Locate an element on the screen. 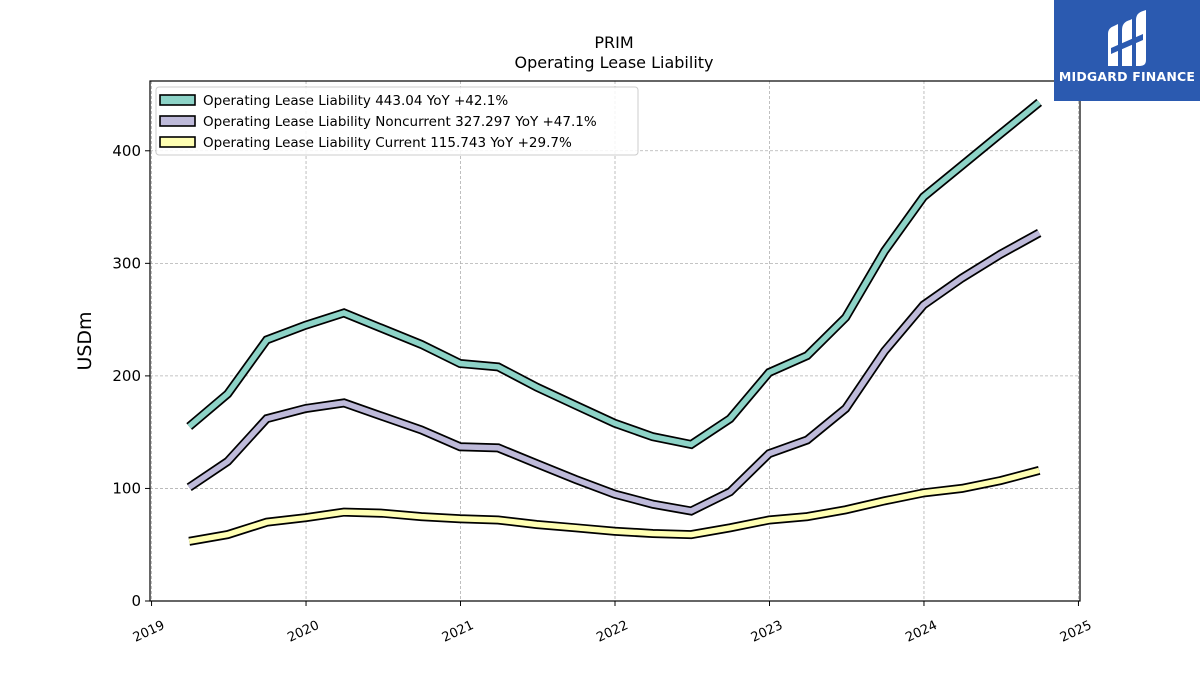  chart-title: PRIM is located at coordinates (613, 42).